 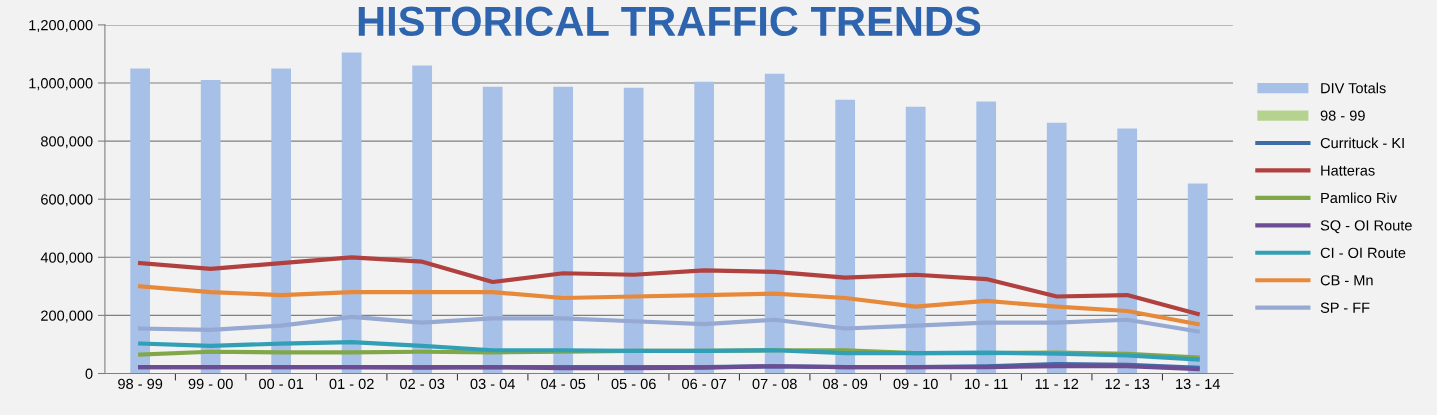 What do you see at coordinates (210, 384) in the screenshot?
I see `x-tick-label: 99 - 00` at bounding box center [210, 384].